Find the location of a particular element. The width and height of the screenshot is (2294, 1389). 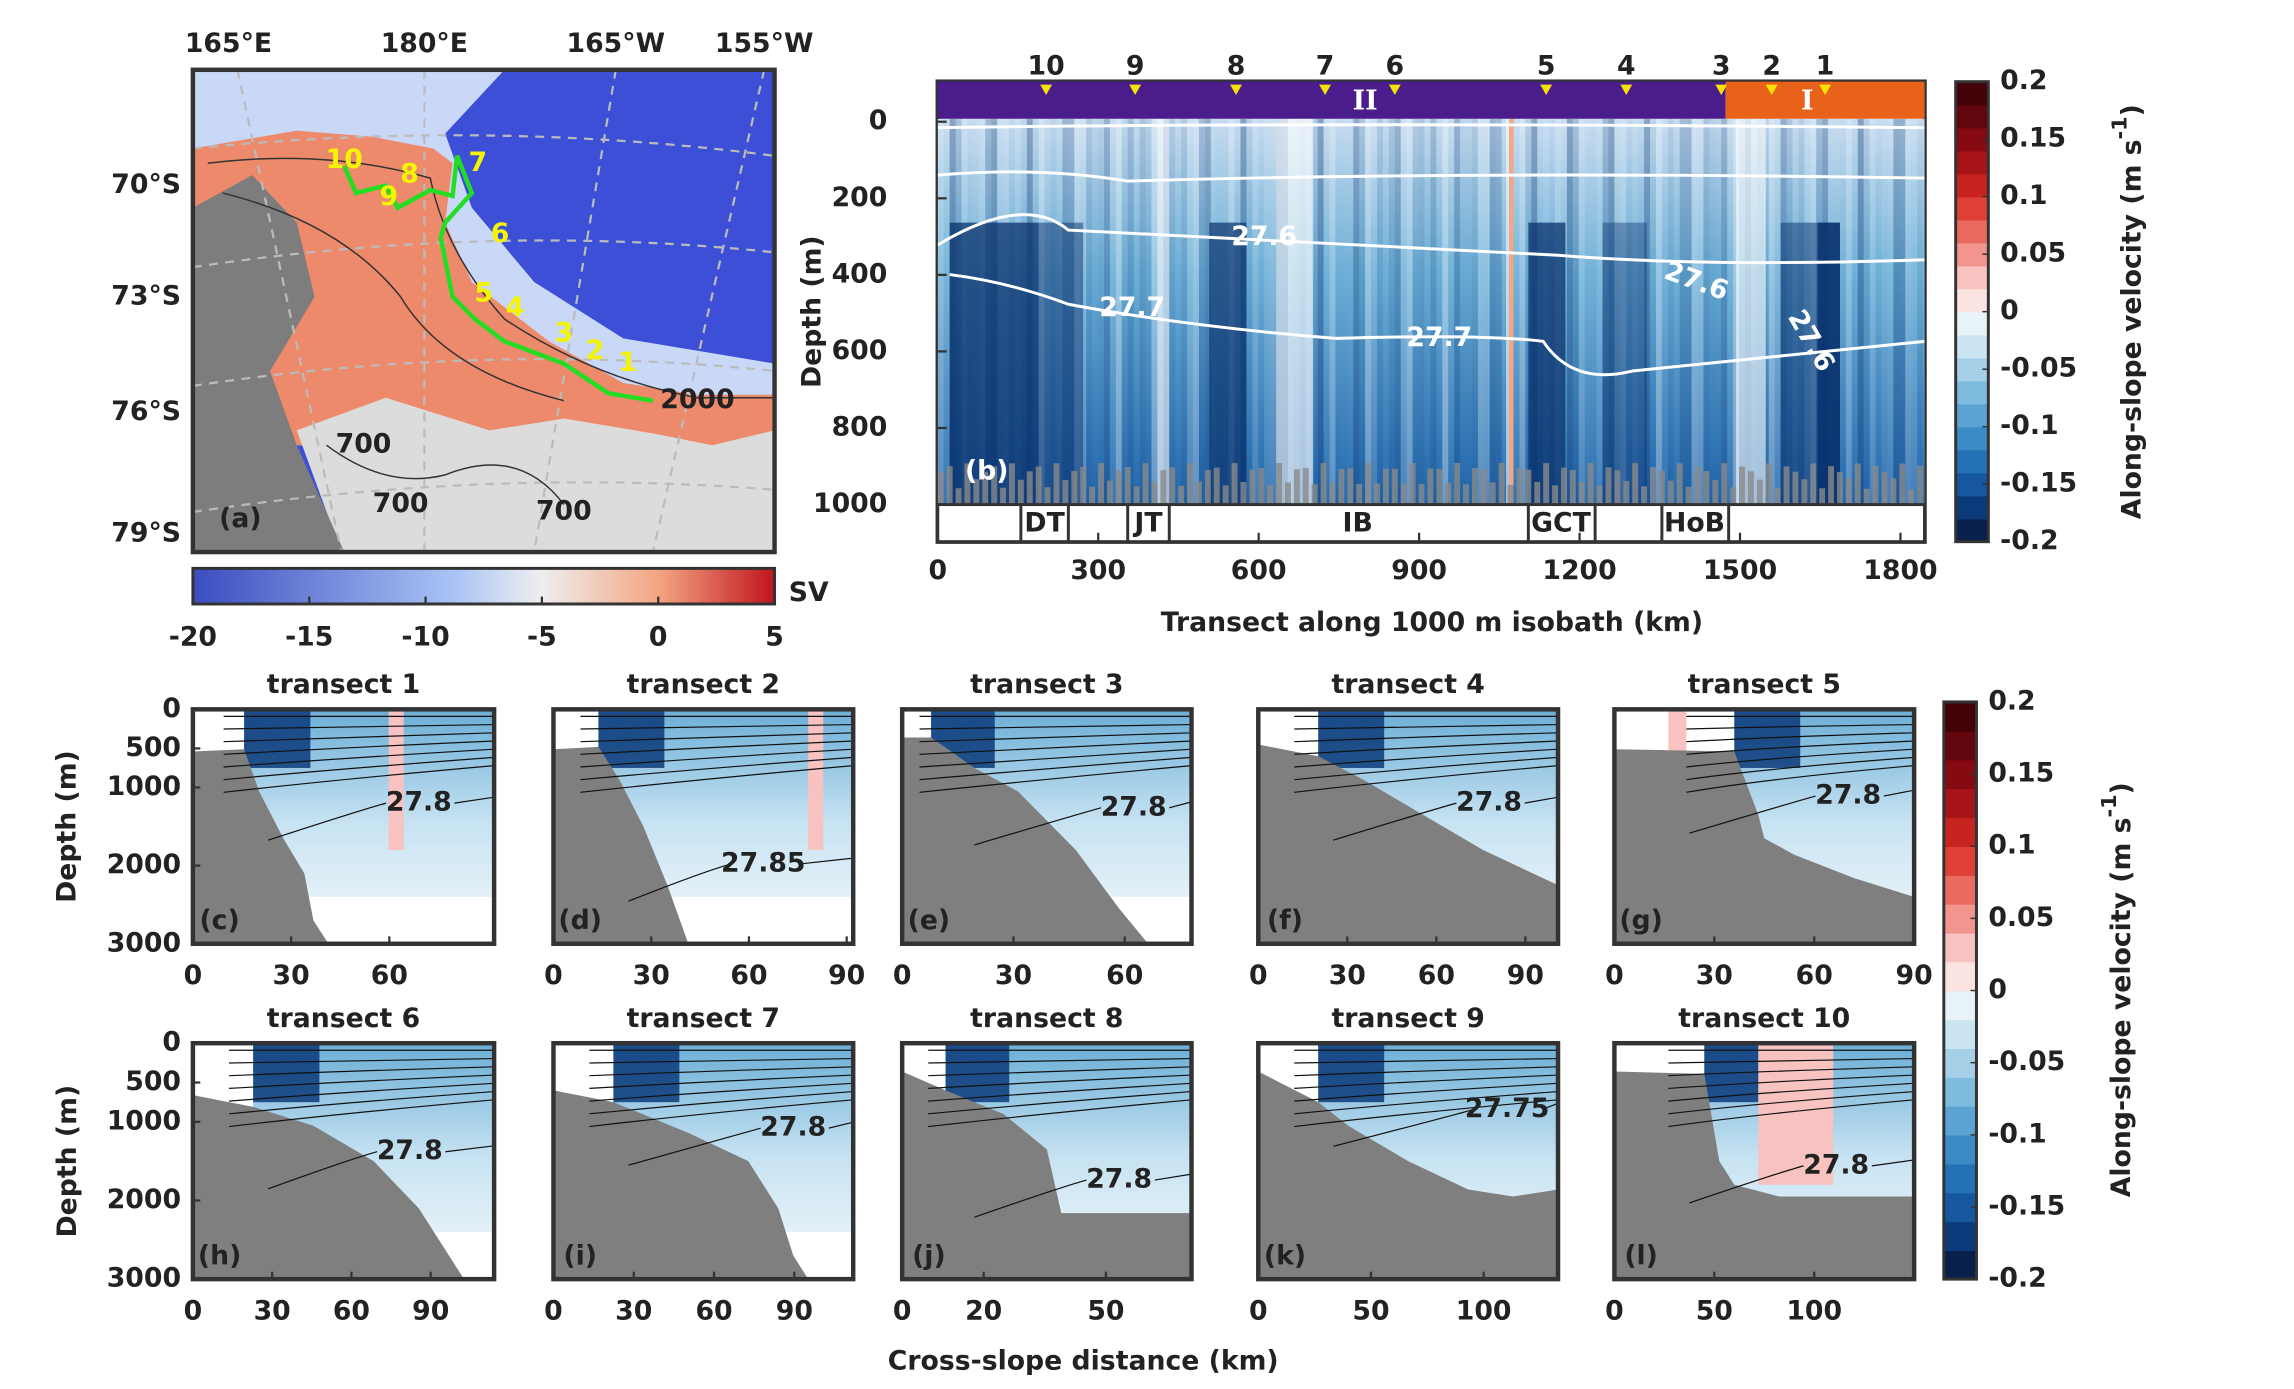

lat-label: 73°S is located at coordinates (146, 295).